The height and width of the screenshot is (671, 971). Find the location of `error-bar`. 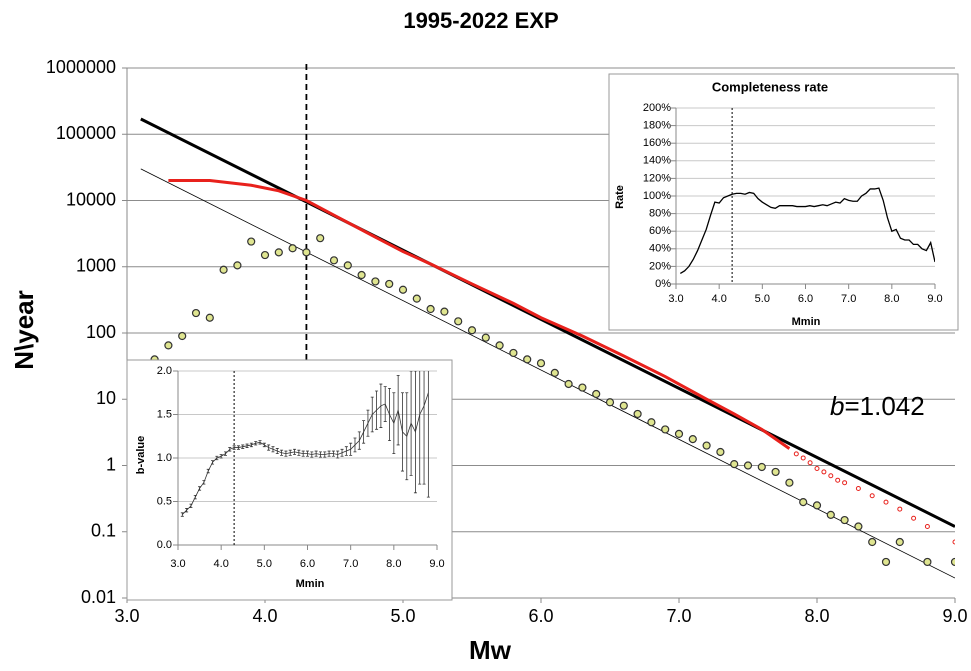

error-bar is located at coordinates (428, 434).